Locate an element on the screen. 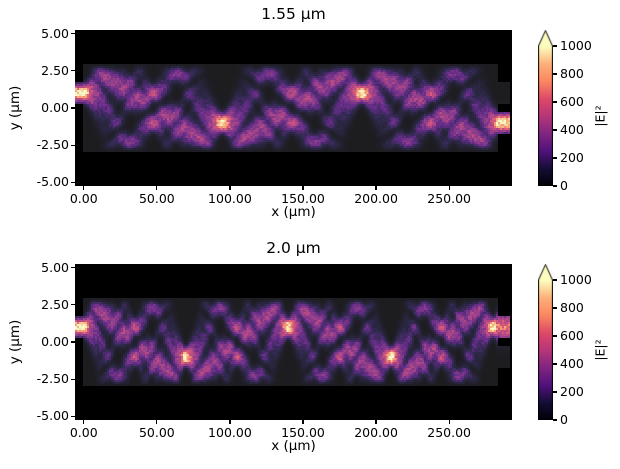  colorbar-1550nm is located at coordinates (545, 108).